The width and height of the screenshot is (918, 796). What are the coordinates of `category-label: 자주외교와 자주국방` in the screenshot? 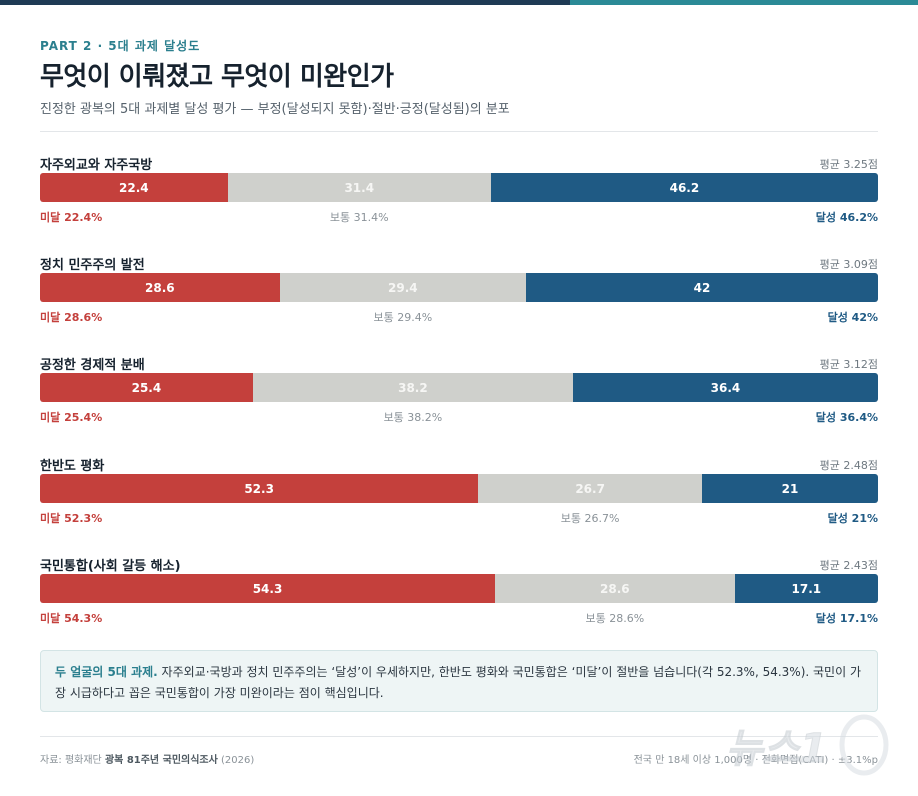 It's located at (96, 165).